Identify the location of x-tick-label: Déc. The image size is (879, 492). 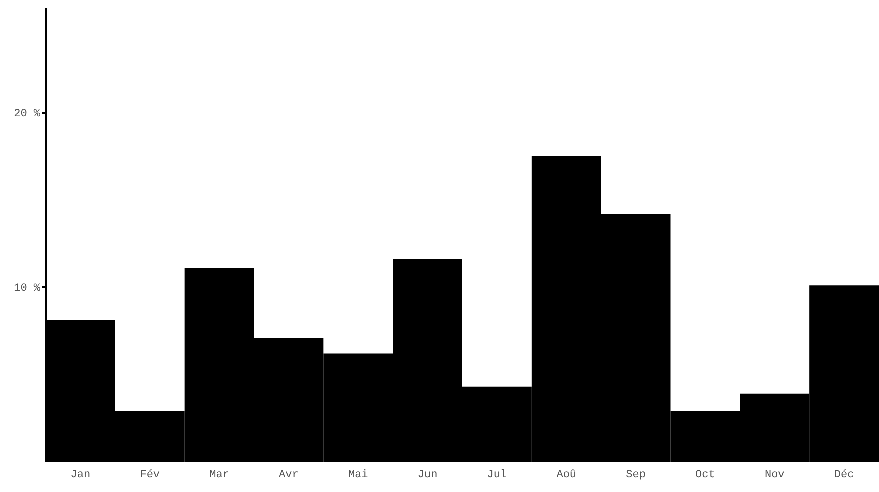
(844, 476).